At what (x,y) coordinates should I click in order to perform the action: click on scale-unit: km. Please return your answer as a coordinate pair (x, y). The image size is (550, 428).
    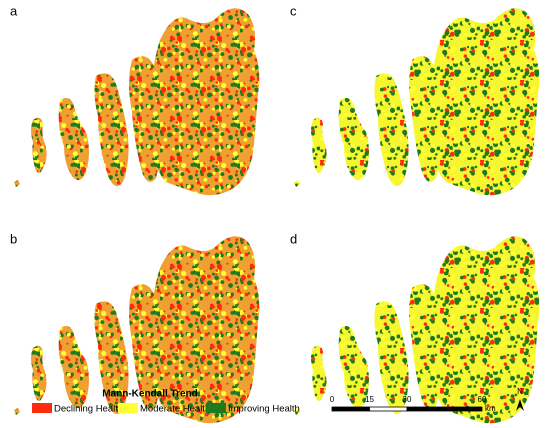
    Looking at the image, I should click on (490, 408).